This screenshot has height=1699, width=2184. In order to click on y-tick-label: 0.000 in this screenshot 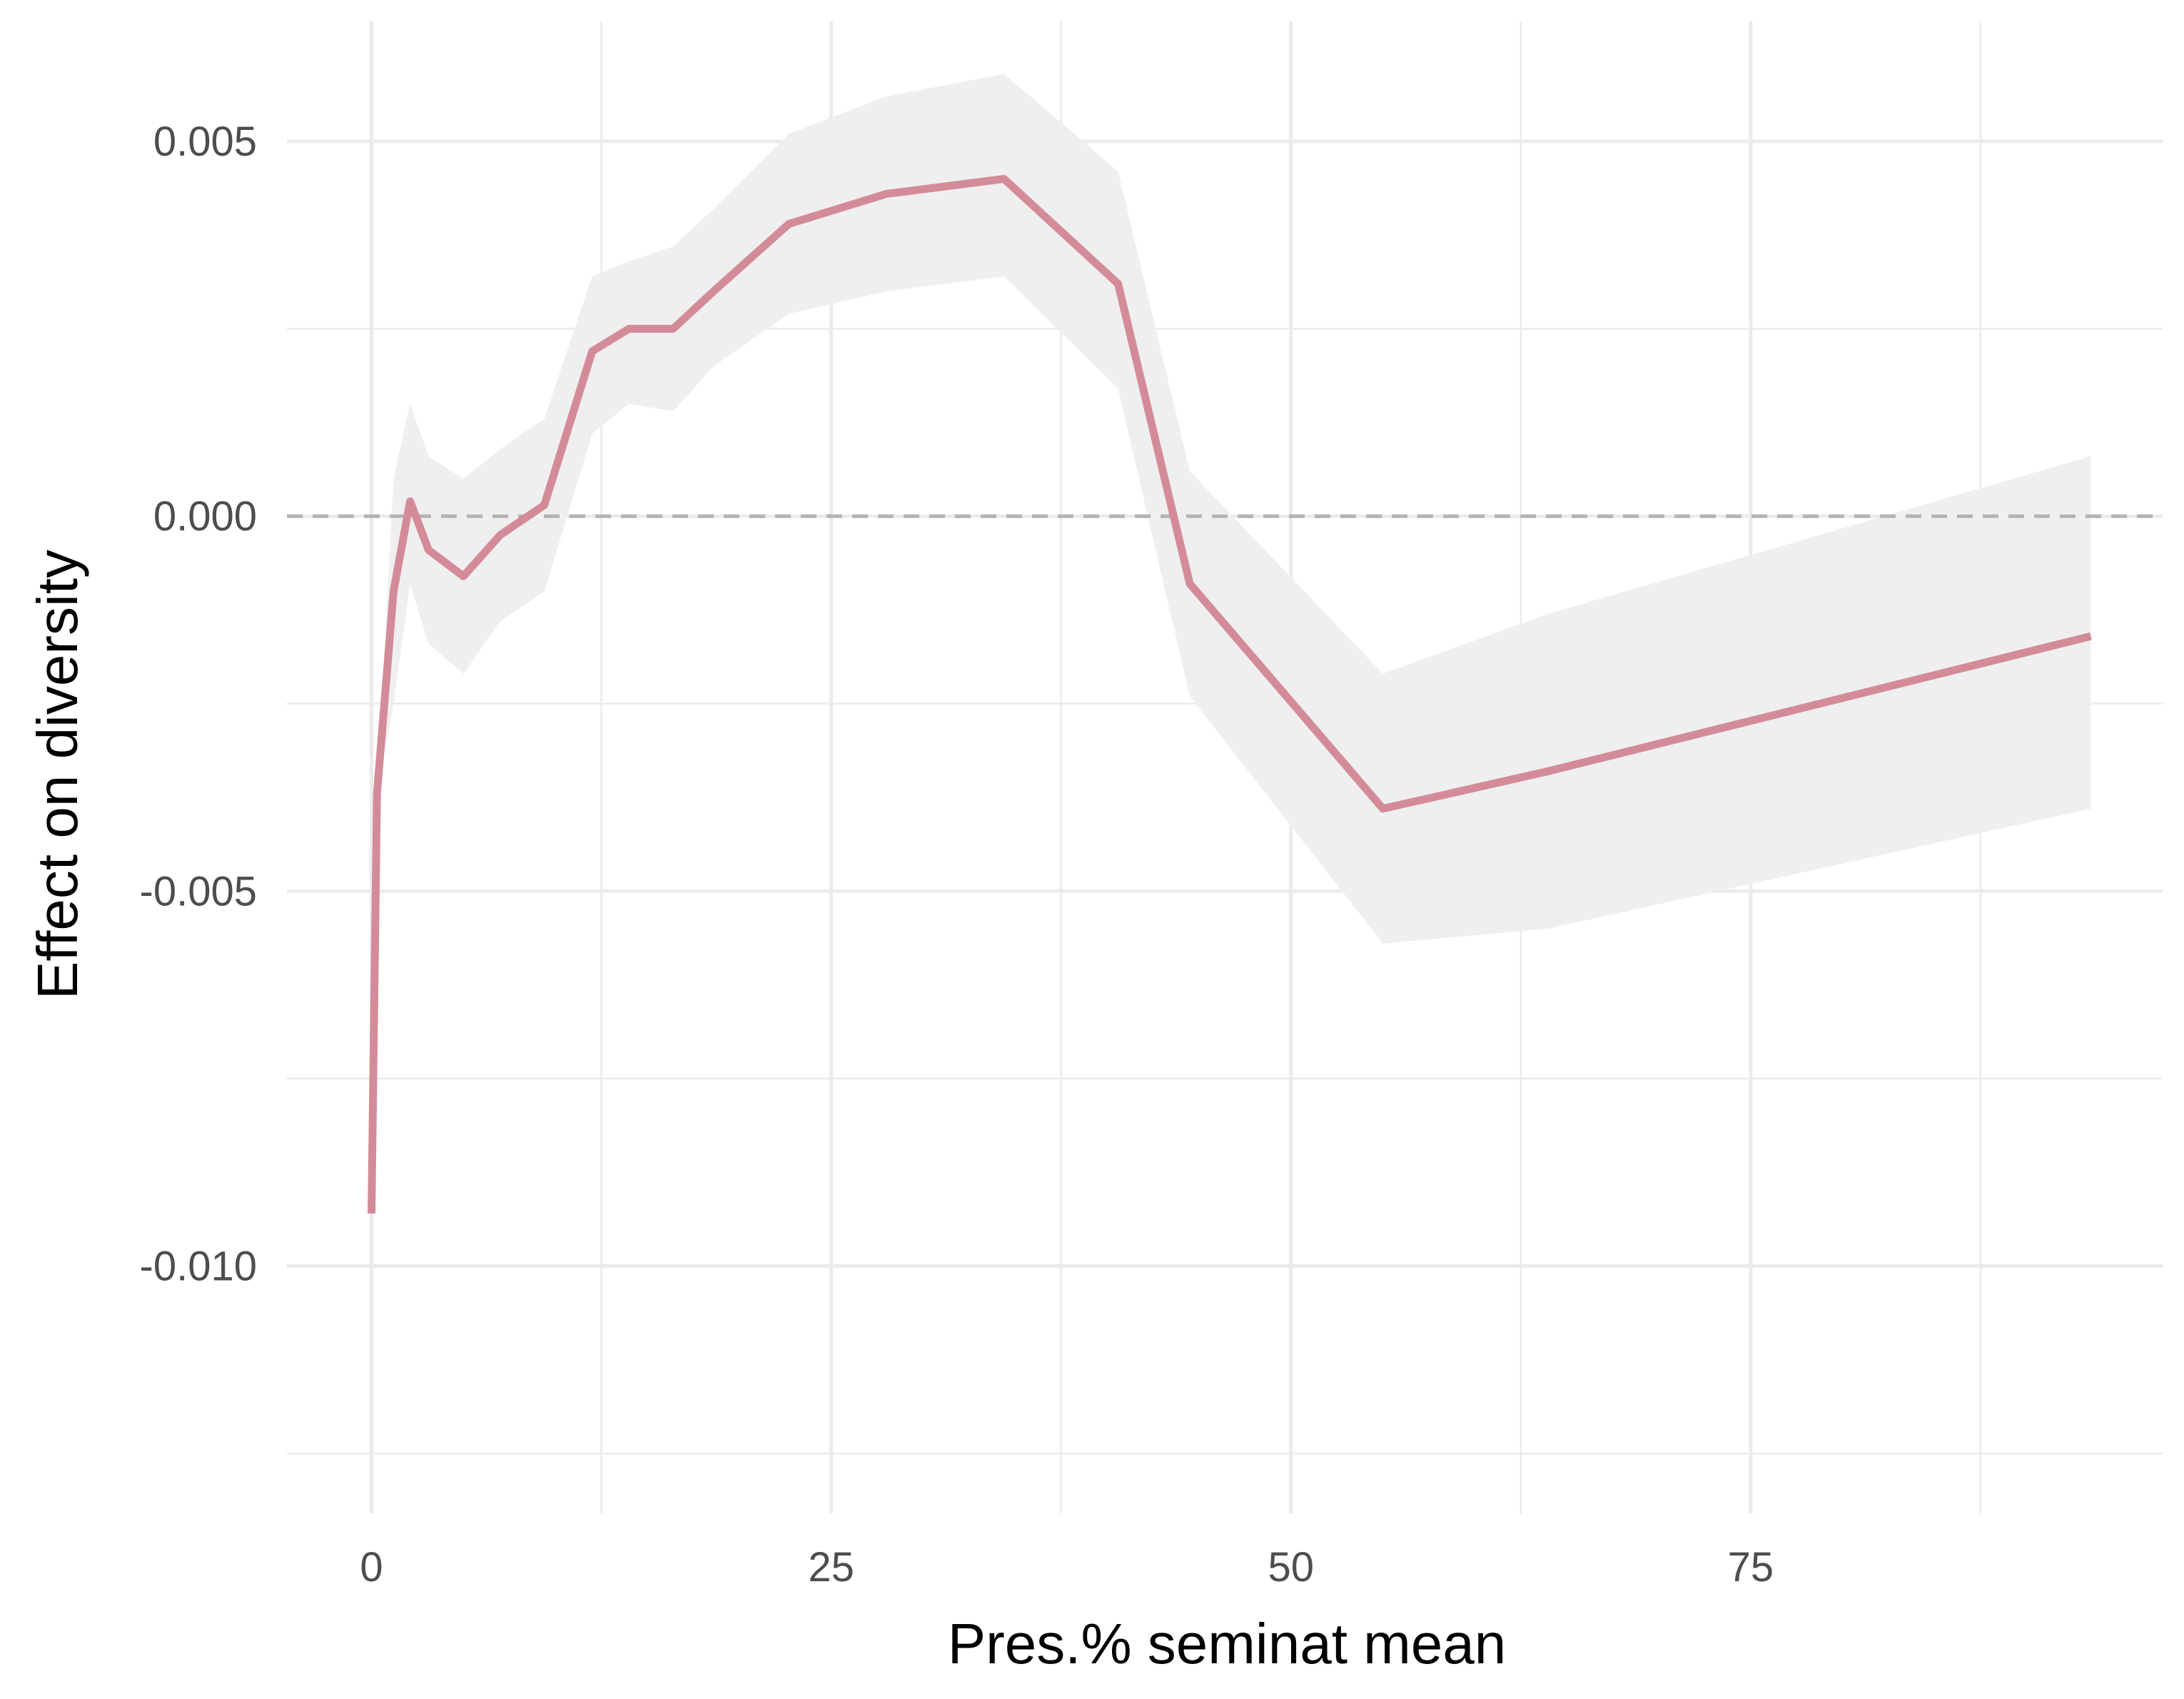, I will do `click(205, 516)`.